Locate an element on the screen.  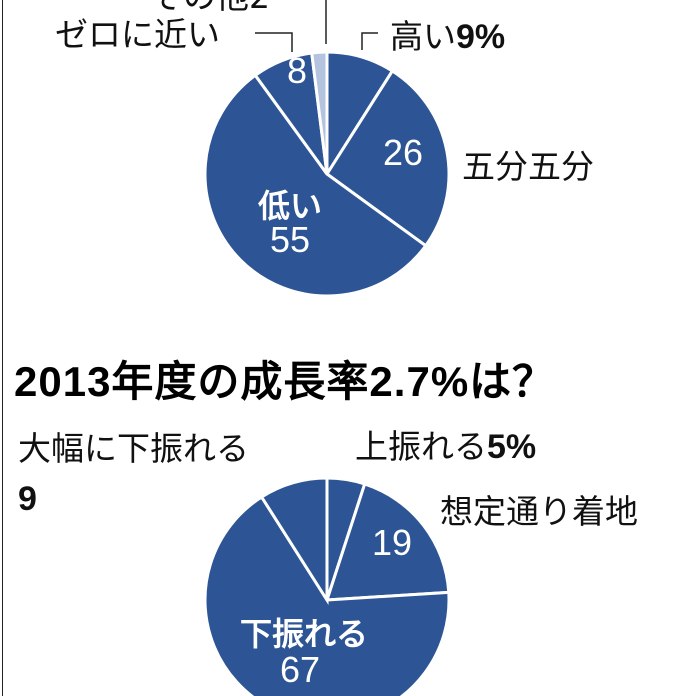
slice-value-label: 67 is located at coordinates (300, 669).